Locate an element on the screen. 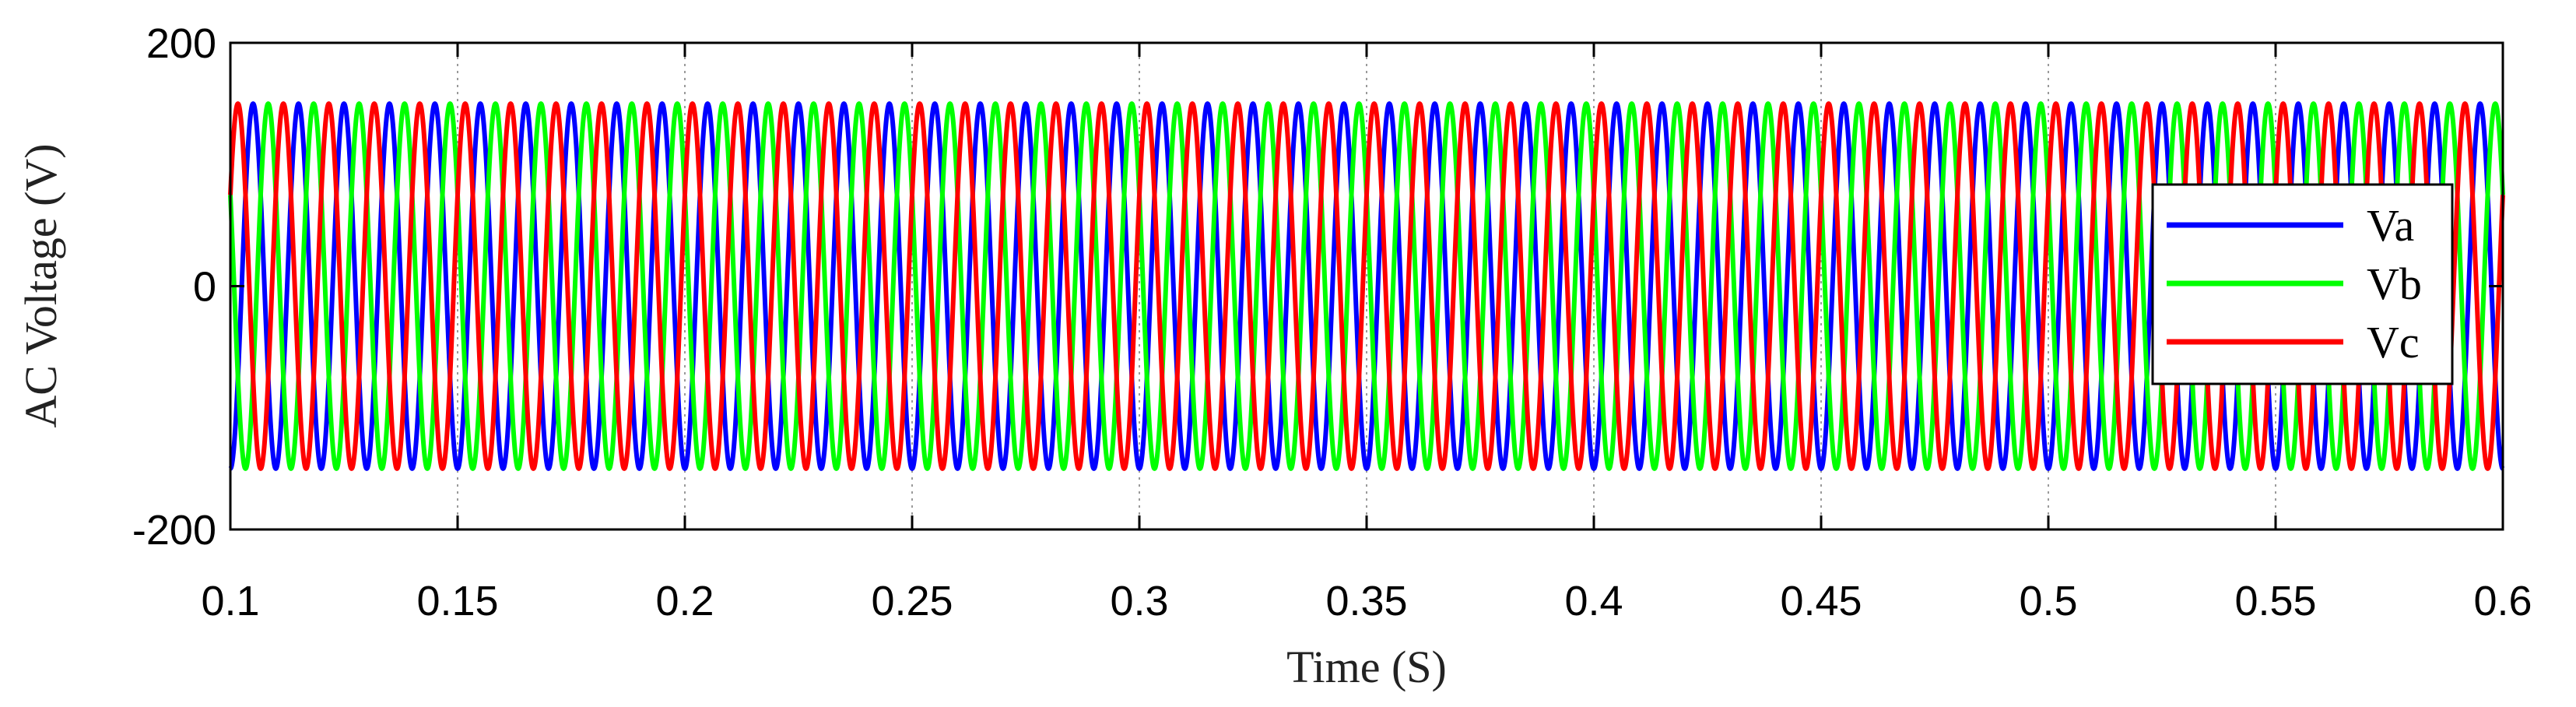 This screenshot has height=707, width=2576. y-tick-label: 200 is located at coordinates (181, 43).